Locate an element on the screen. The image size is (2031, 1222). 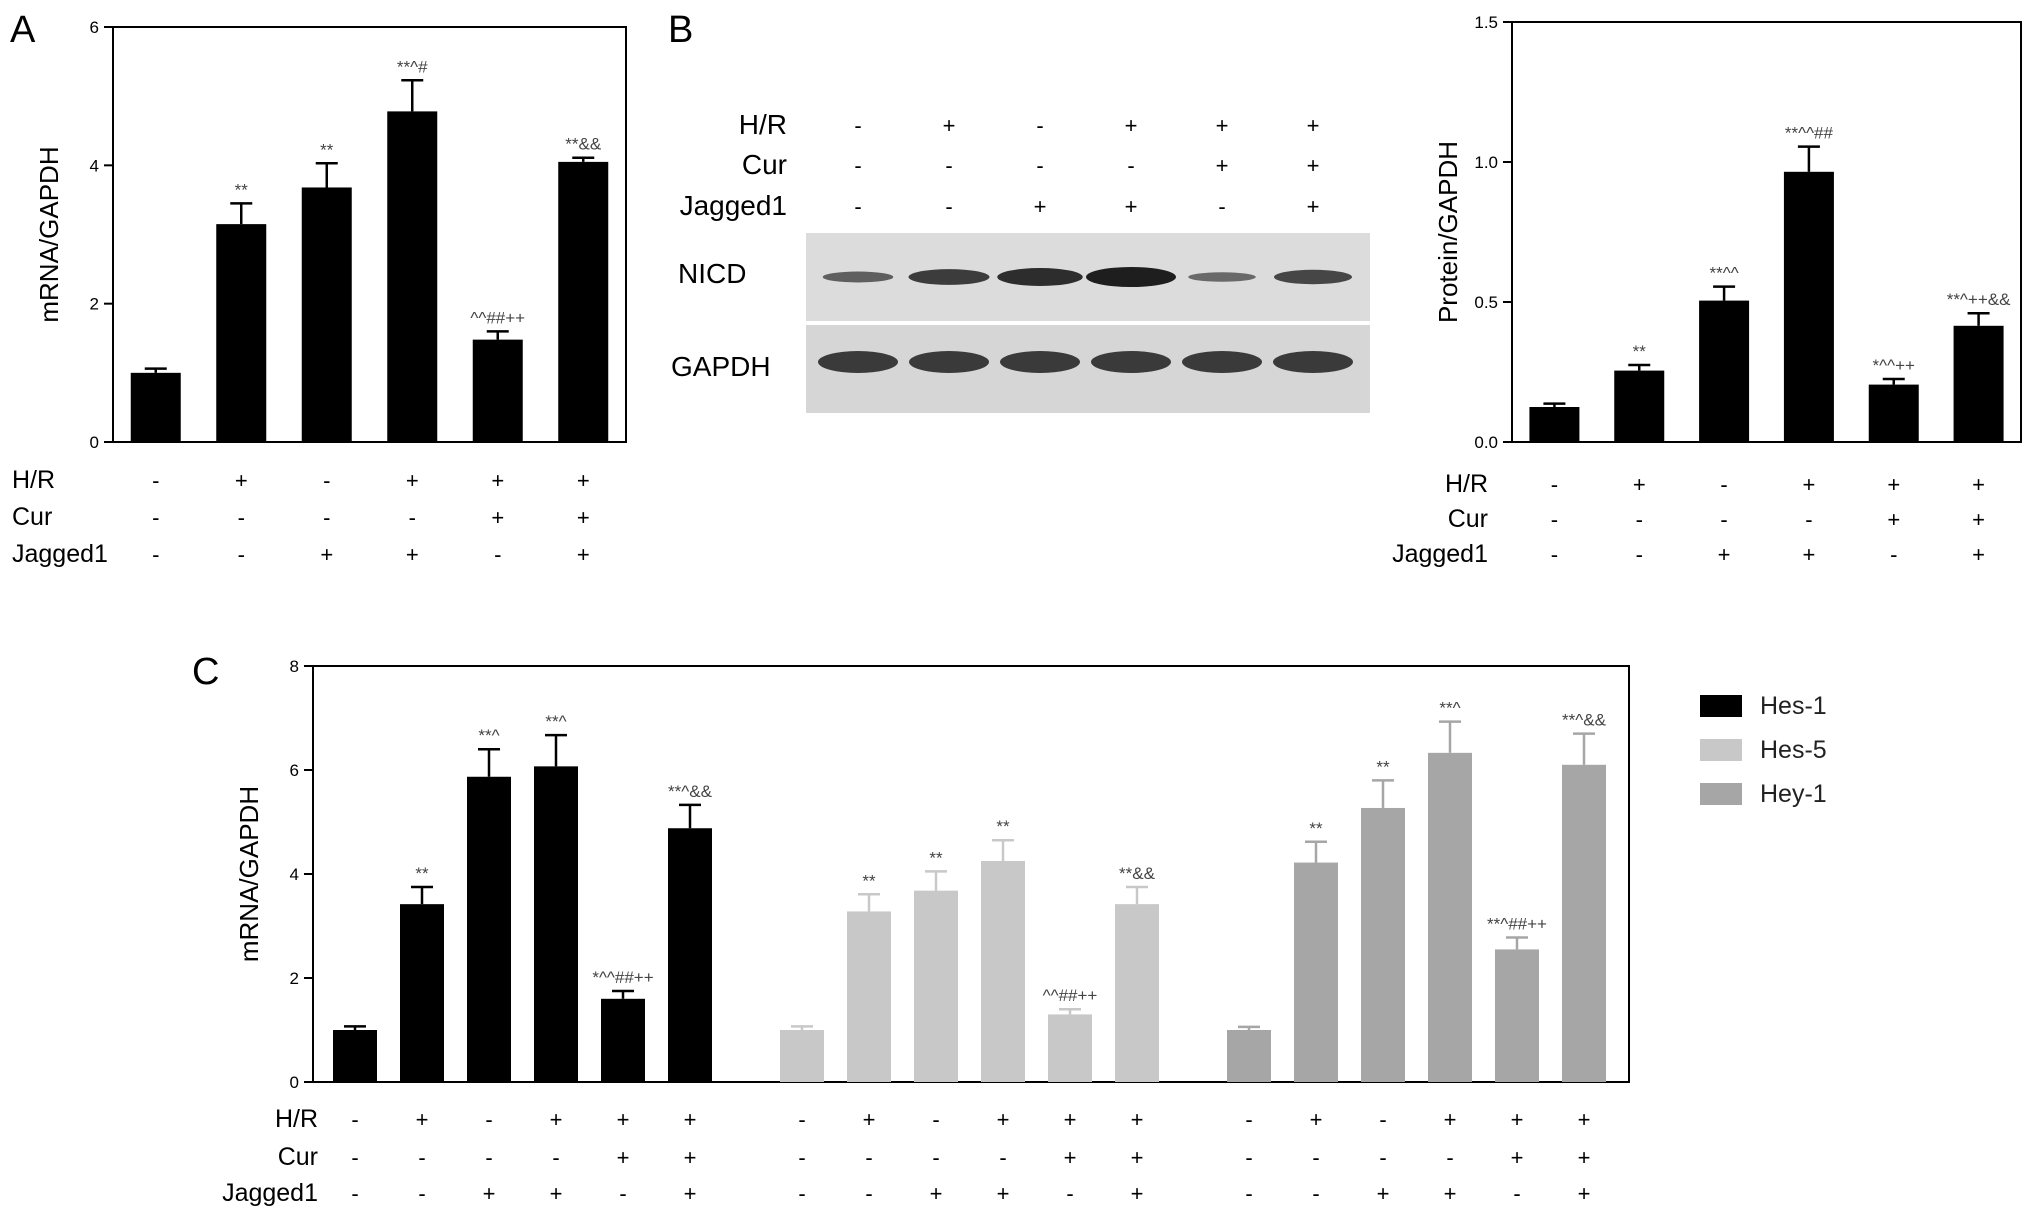
panel-letter-c: C is located at coordinates (205, 672).